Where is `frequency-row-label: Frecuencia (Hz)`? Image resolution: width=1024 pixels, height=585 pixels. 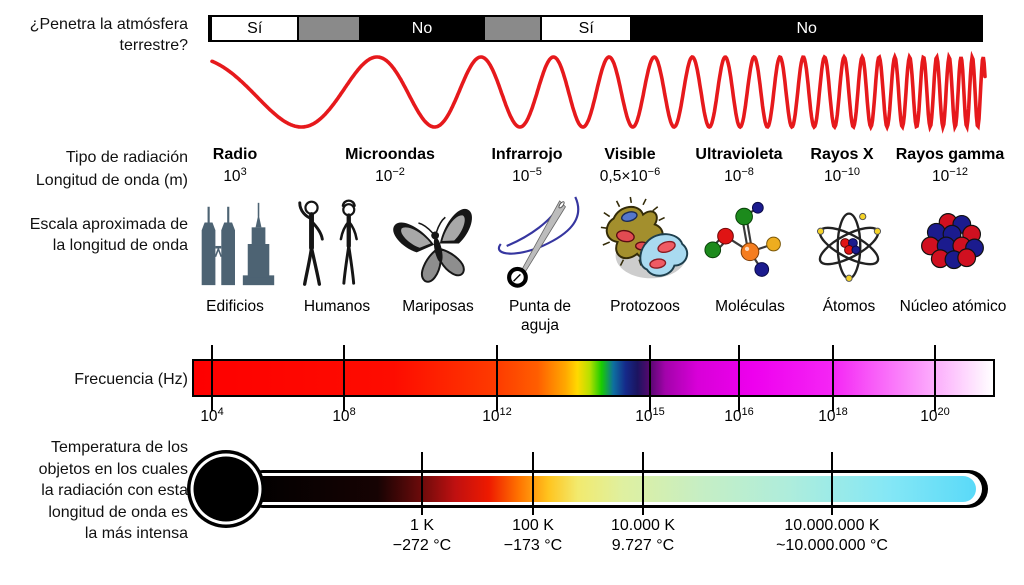
frequency-row-label: Frecuencia (Hz) is located at coordinates (131, 379).